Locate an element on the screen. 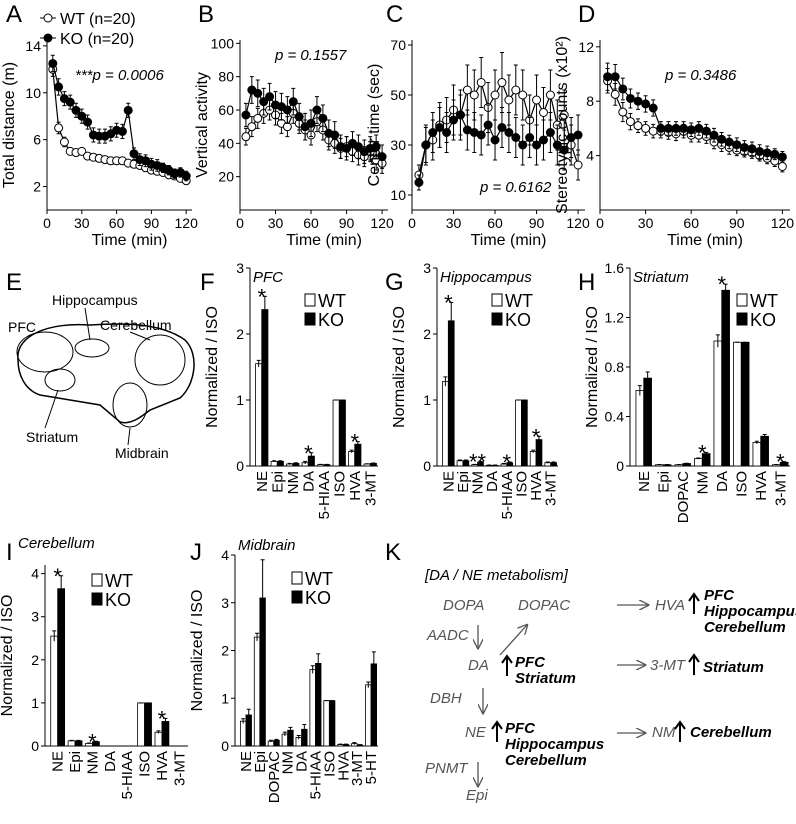 The height and width of the screenshot is (824, 796). y-axis-label: Normalized / ISO is located at coordinates (212, 367).